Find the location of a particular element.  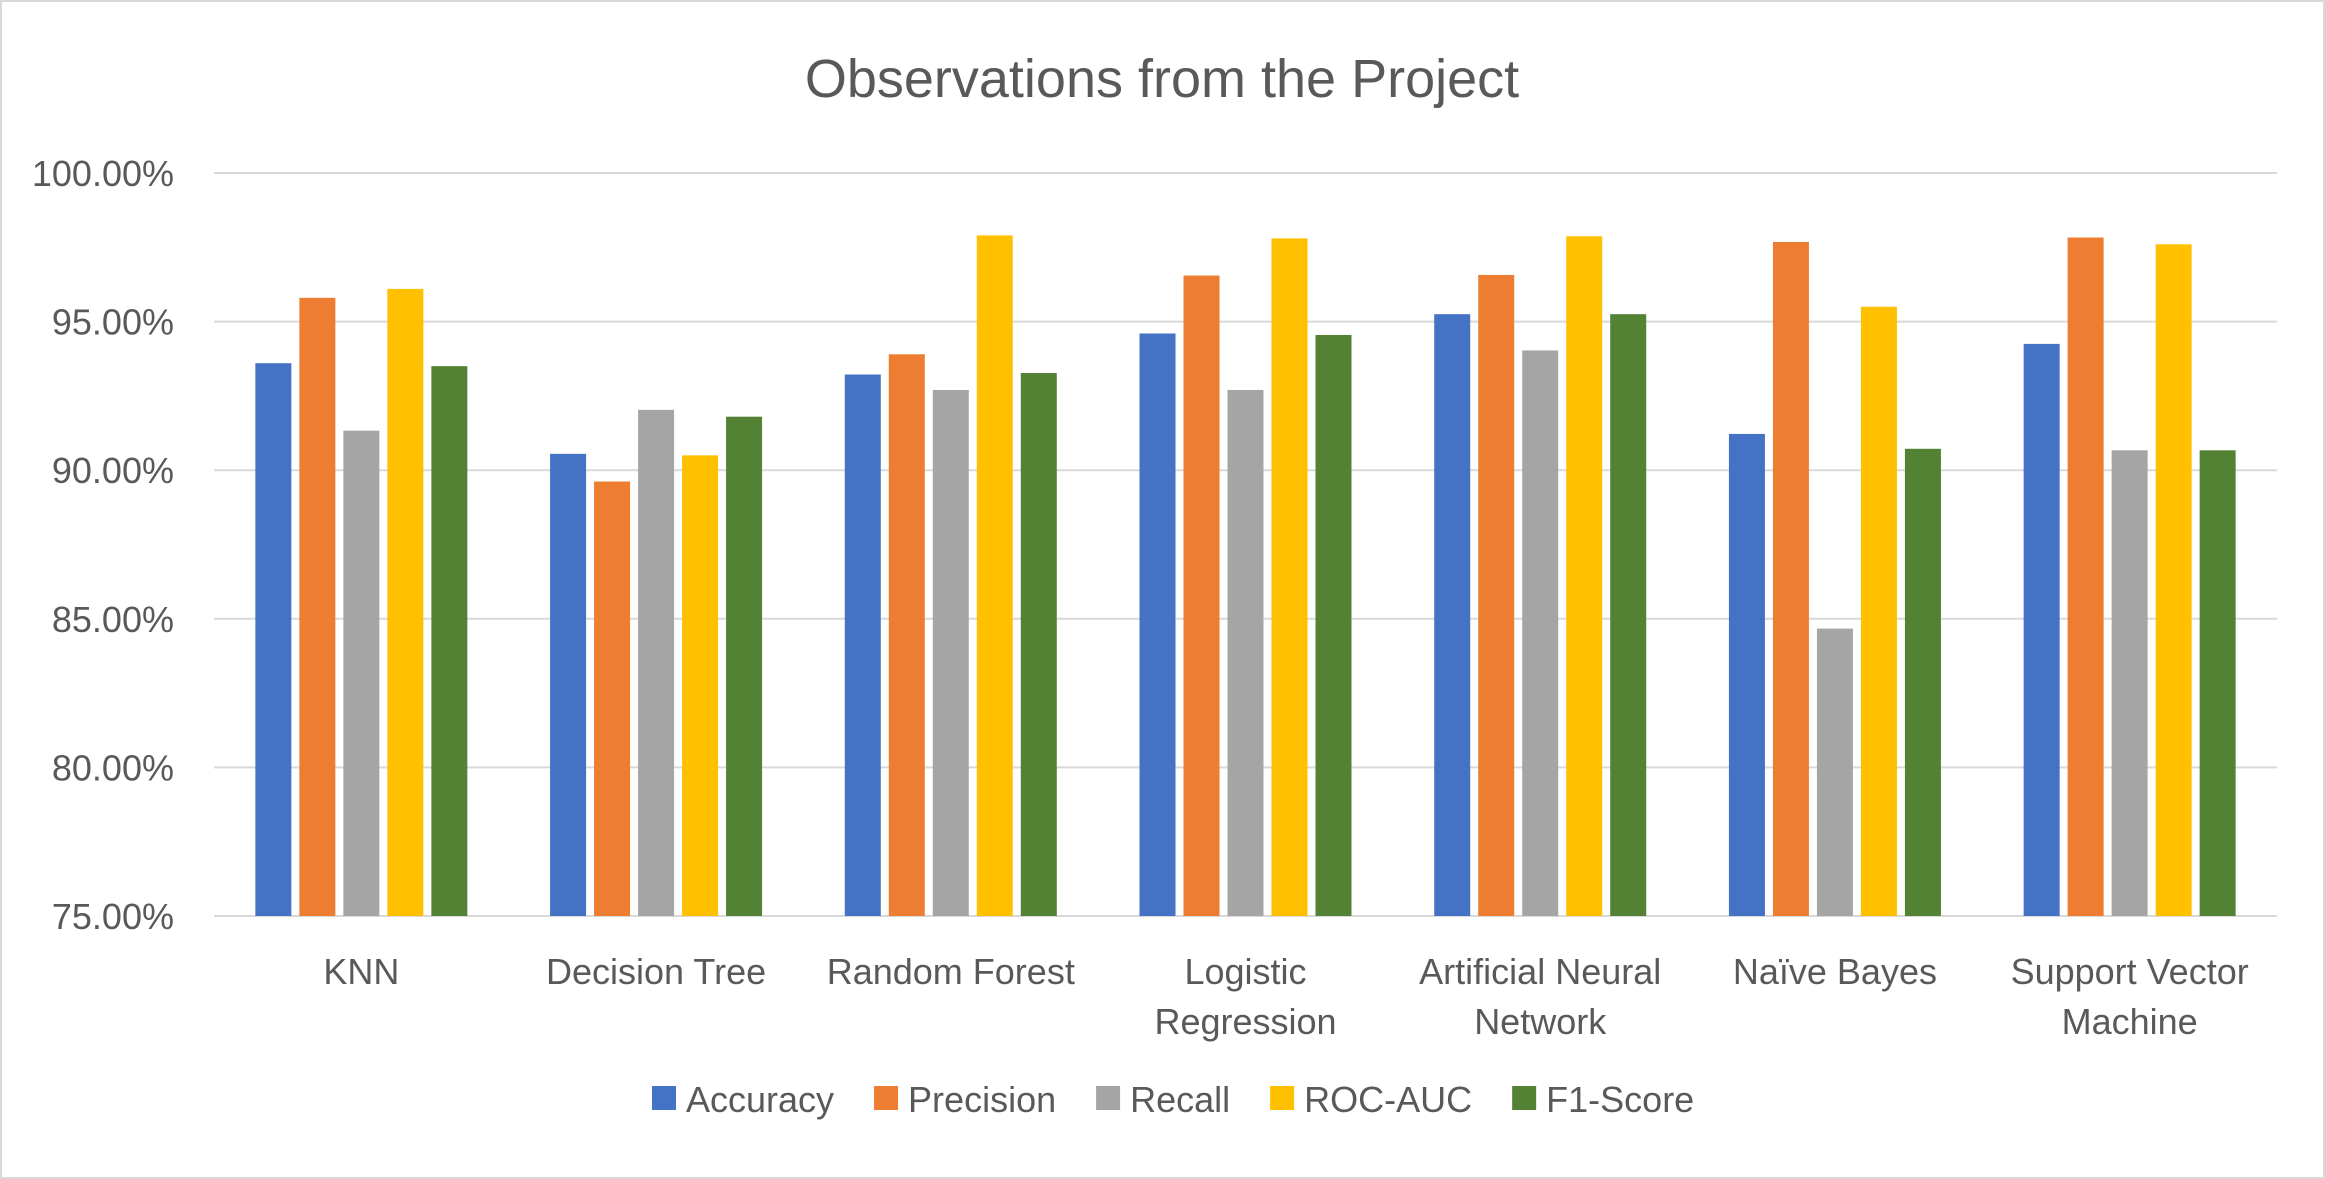

y-tick-label: 85.00% is located at coordinates (113, 619).